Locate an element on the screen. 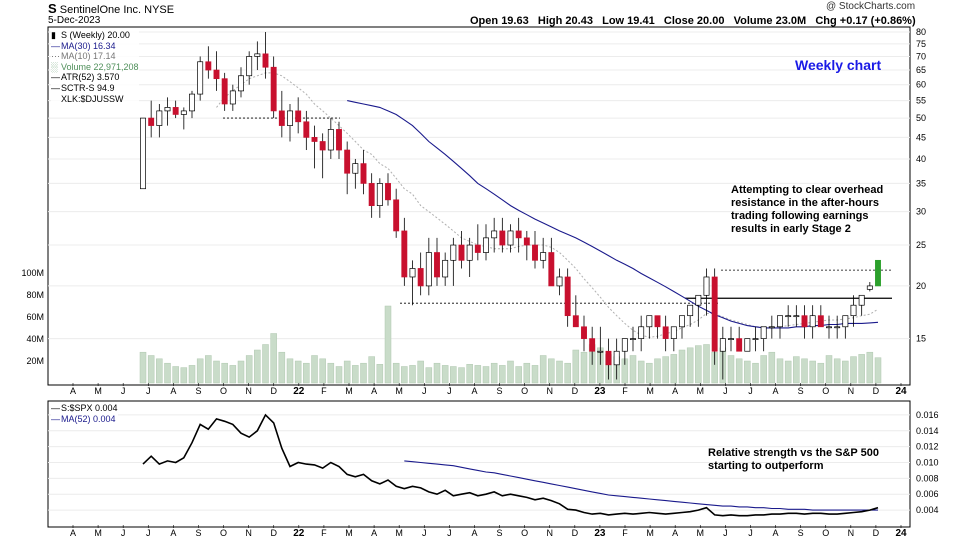 This screenshot has width=960, height=540. legend-item-sector: XLK:$DJUSSW is located at coordinates (92, 98).